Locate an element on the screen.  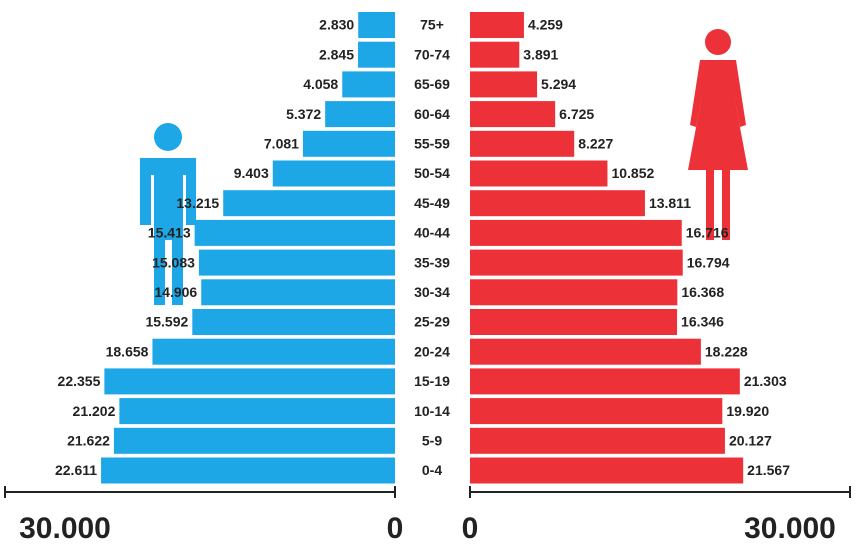
value-label: 5.294 is located at coordinates (558, 84).